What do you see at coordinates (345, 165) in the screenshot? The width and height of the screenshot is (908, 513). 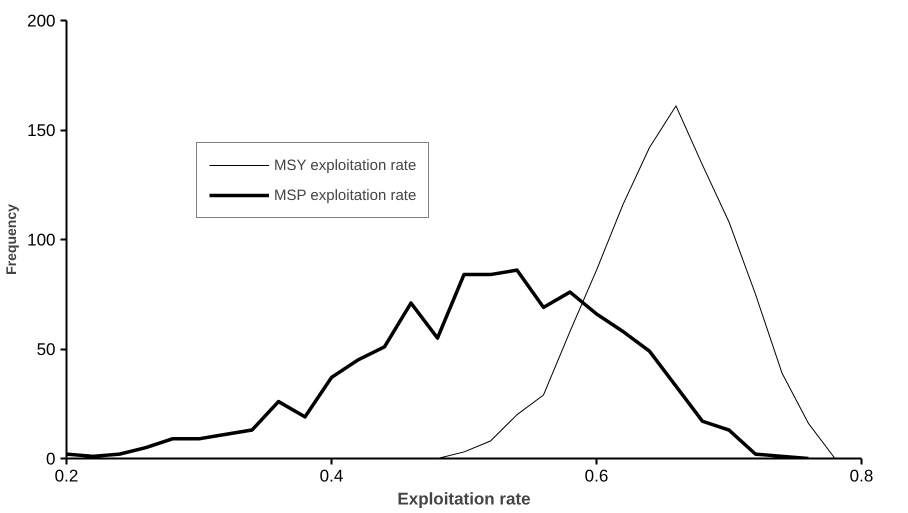 I see `legend-label: MSY exploitation rate` at bounding box center [345, 165].